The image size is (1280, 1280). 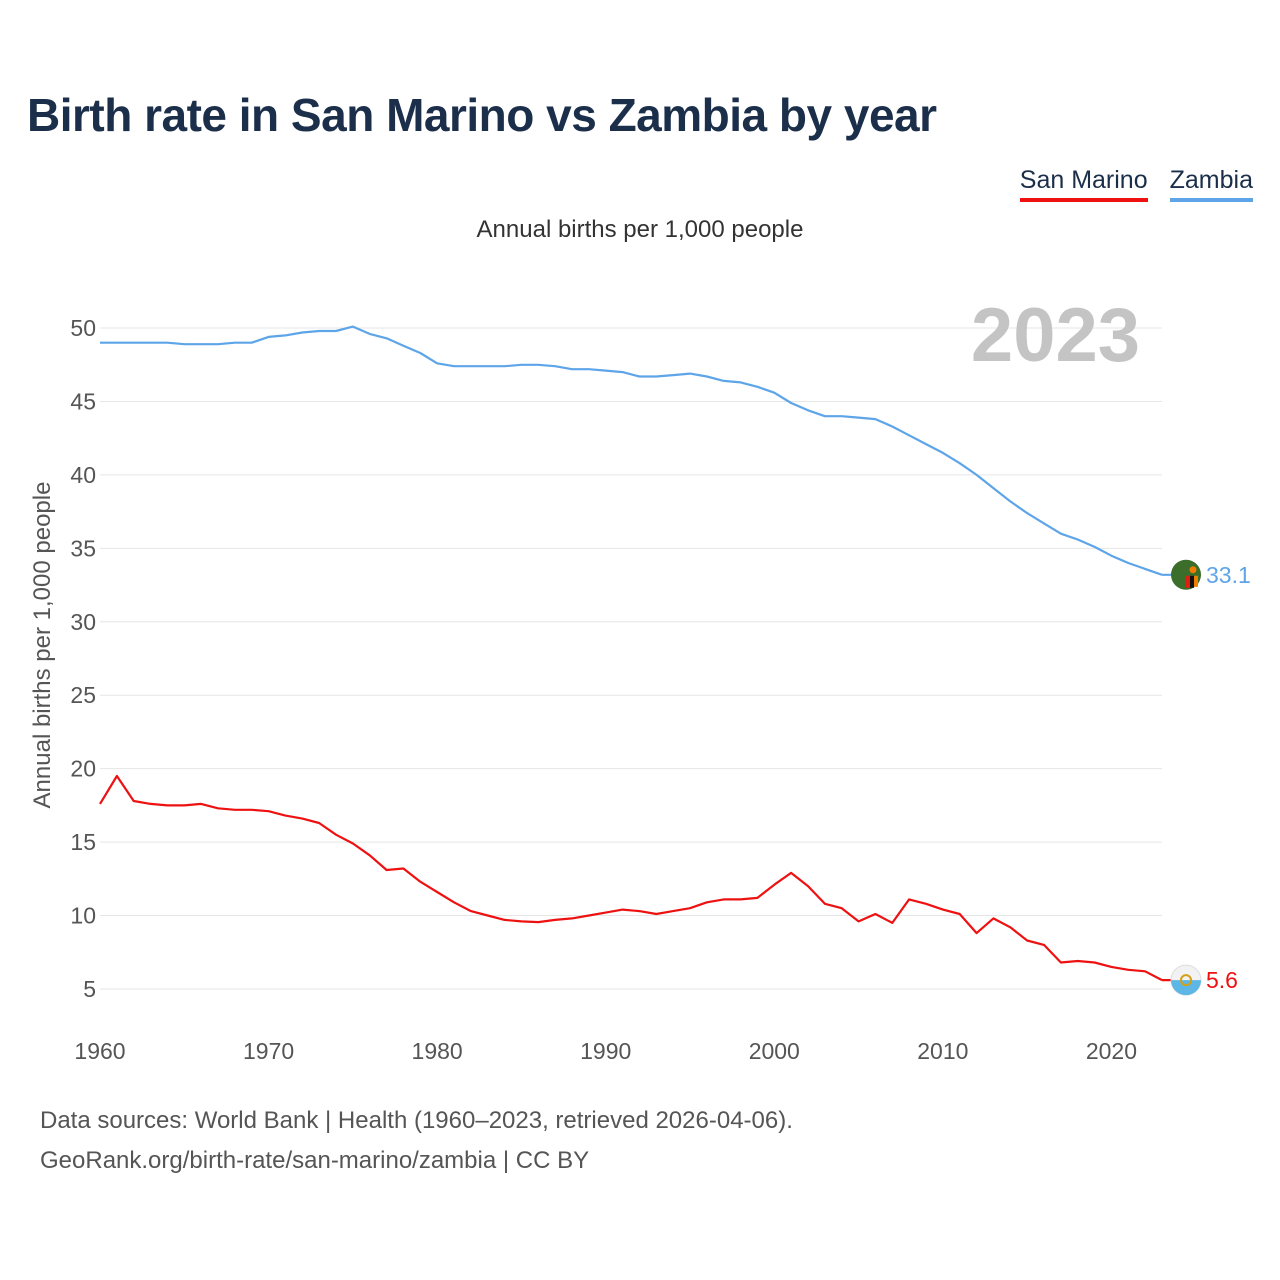 I want to click on x-tick-label: 2000, so click(x=774, y=1051).